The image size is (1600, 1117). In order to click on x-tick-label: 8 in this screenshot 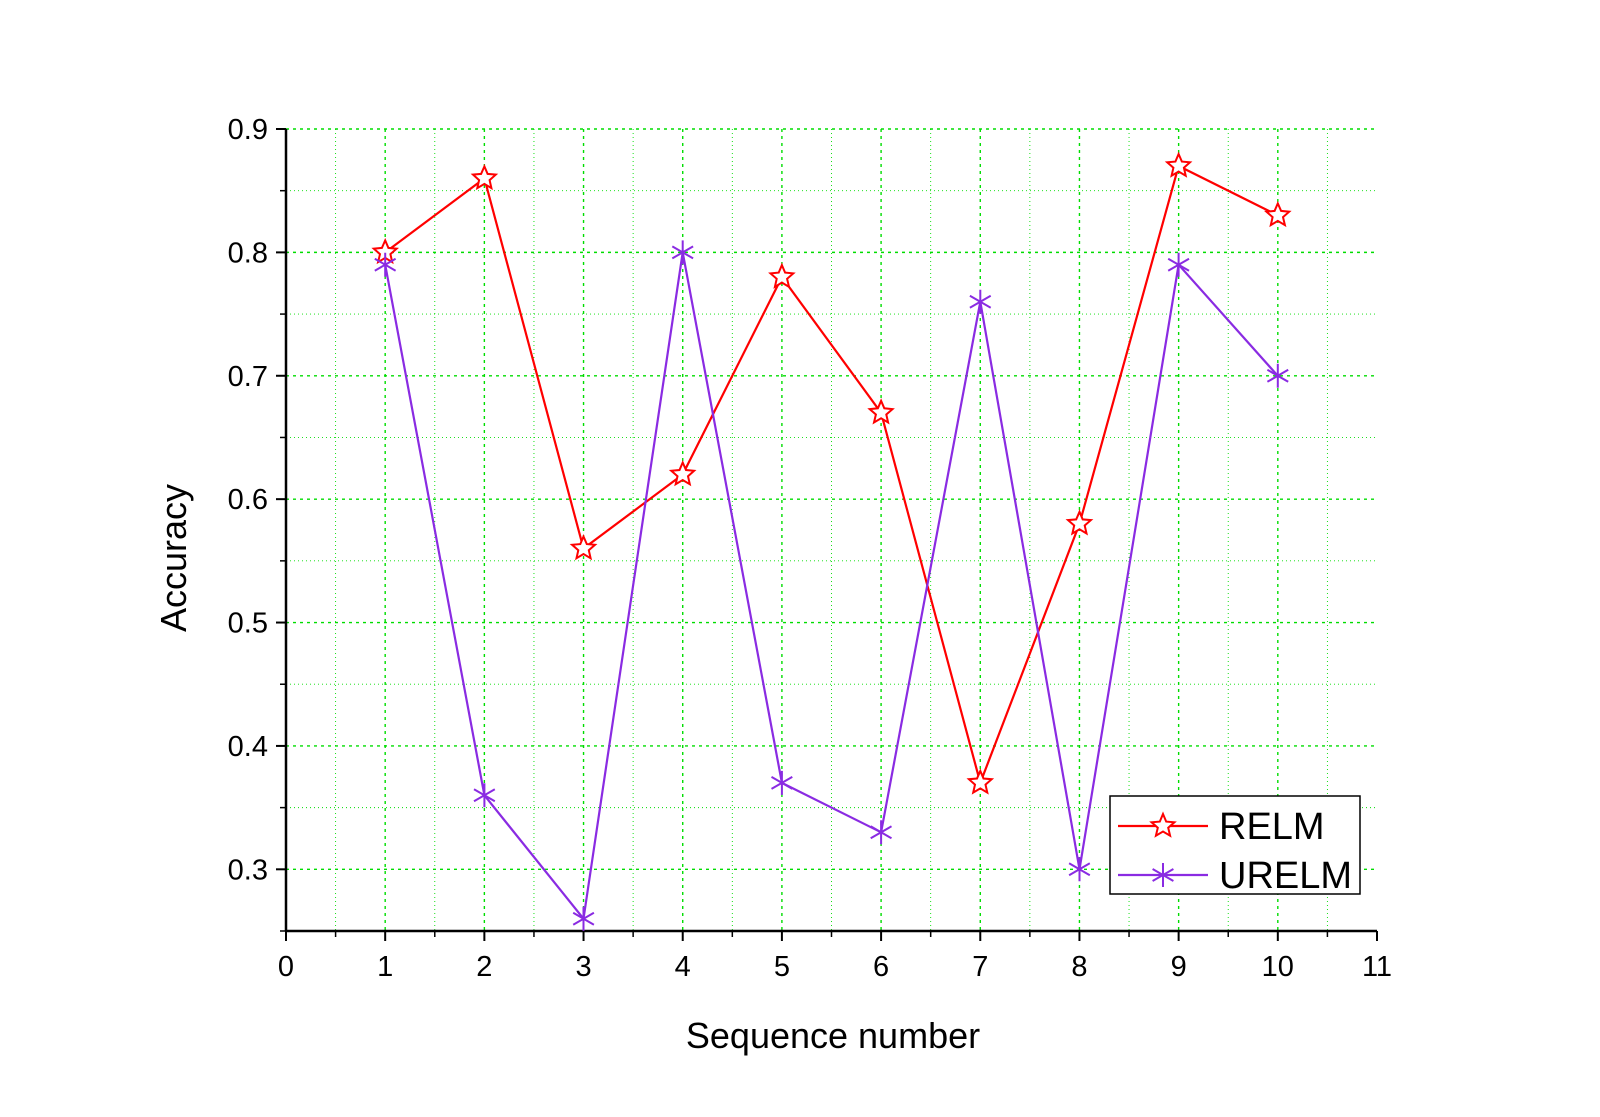, I will do `click(1079, 967)`.